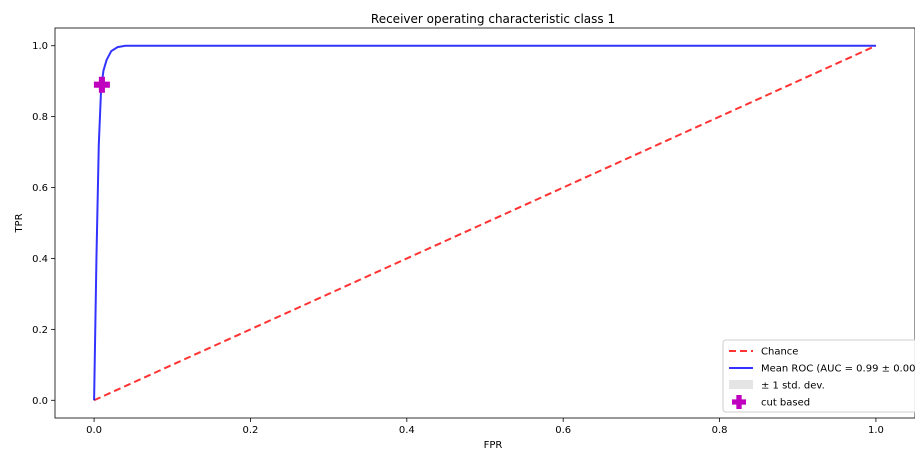 The height and width of the screenshot is (451, 915). I want to click on legend-swatch-cut-based, so click(739, 402).